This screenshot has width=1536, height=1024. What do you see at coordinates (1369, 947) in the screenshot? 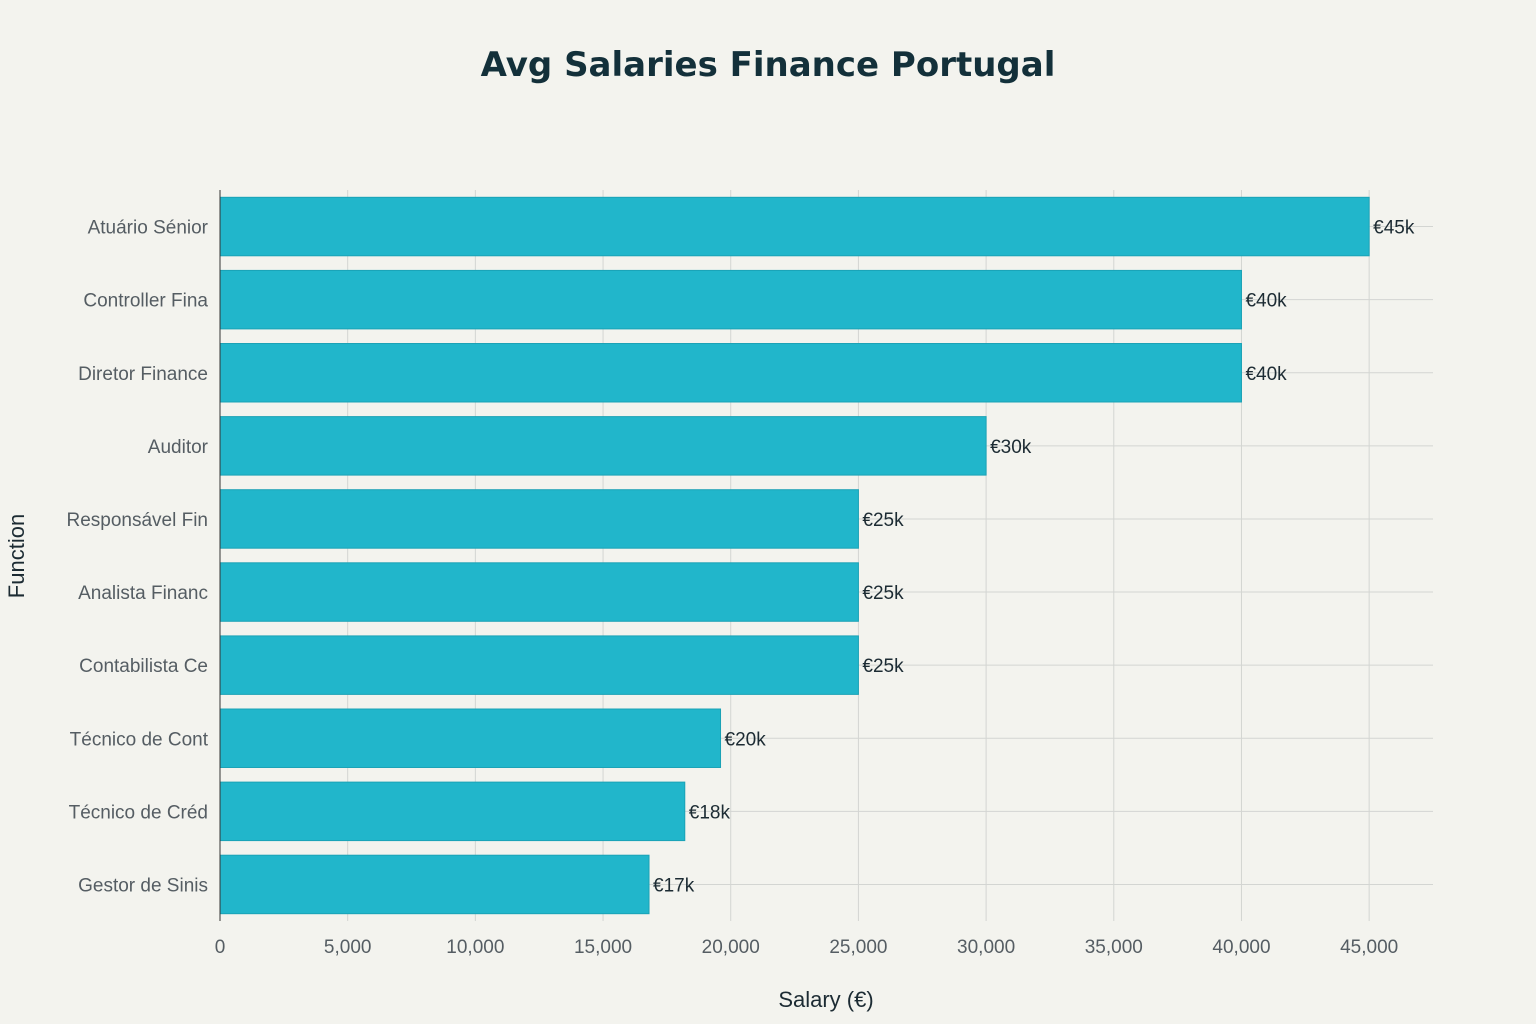
I see `x-tick-label: 45,000` at bounding box center [1369, 947].